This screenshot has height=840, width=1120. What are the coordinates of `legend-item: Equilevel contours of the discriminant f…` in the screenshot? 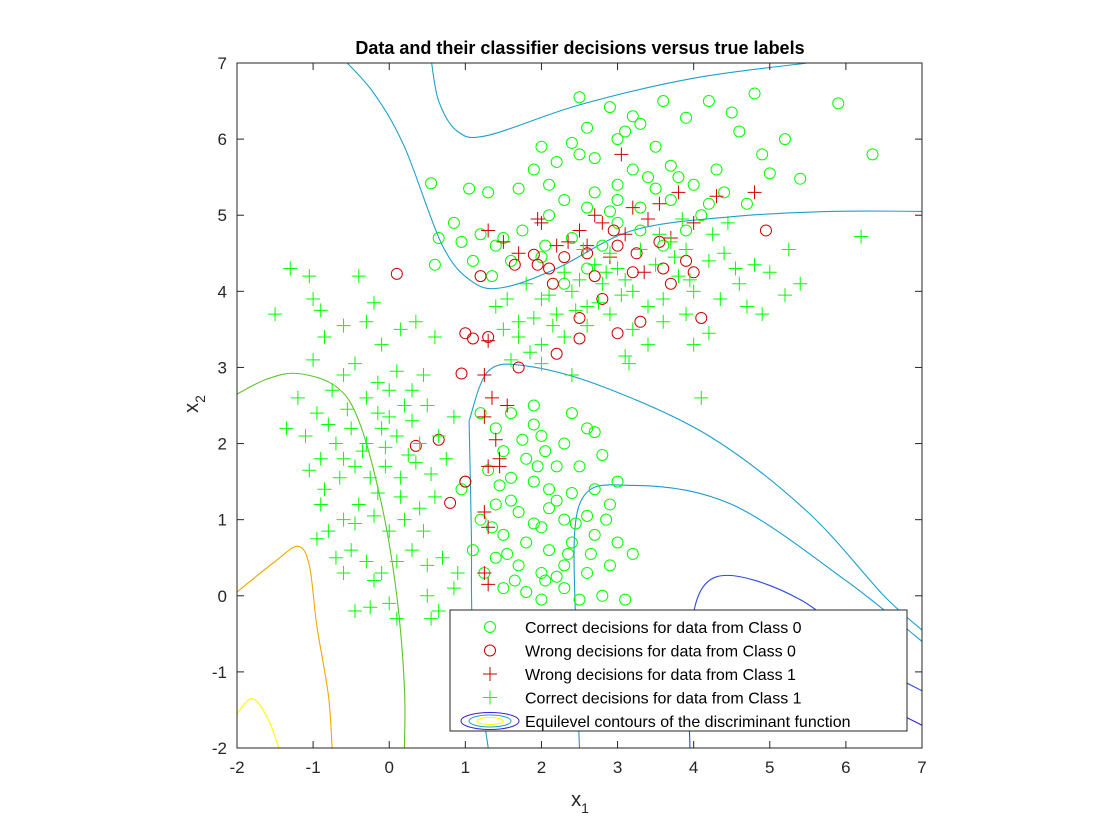 It's located at (655, 721).